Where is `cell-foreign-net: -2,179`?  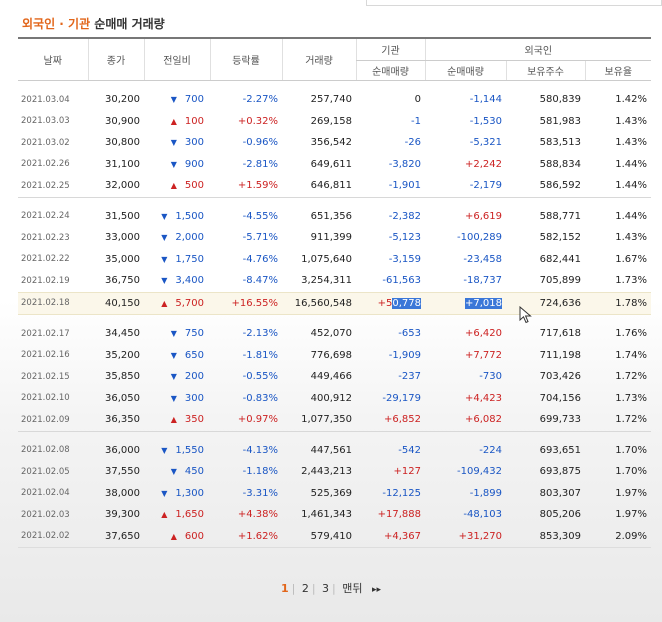
cell-foreign-net: -2,179 is located at coordinates (485, 186).